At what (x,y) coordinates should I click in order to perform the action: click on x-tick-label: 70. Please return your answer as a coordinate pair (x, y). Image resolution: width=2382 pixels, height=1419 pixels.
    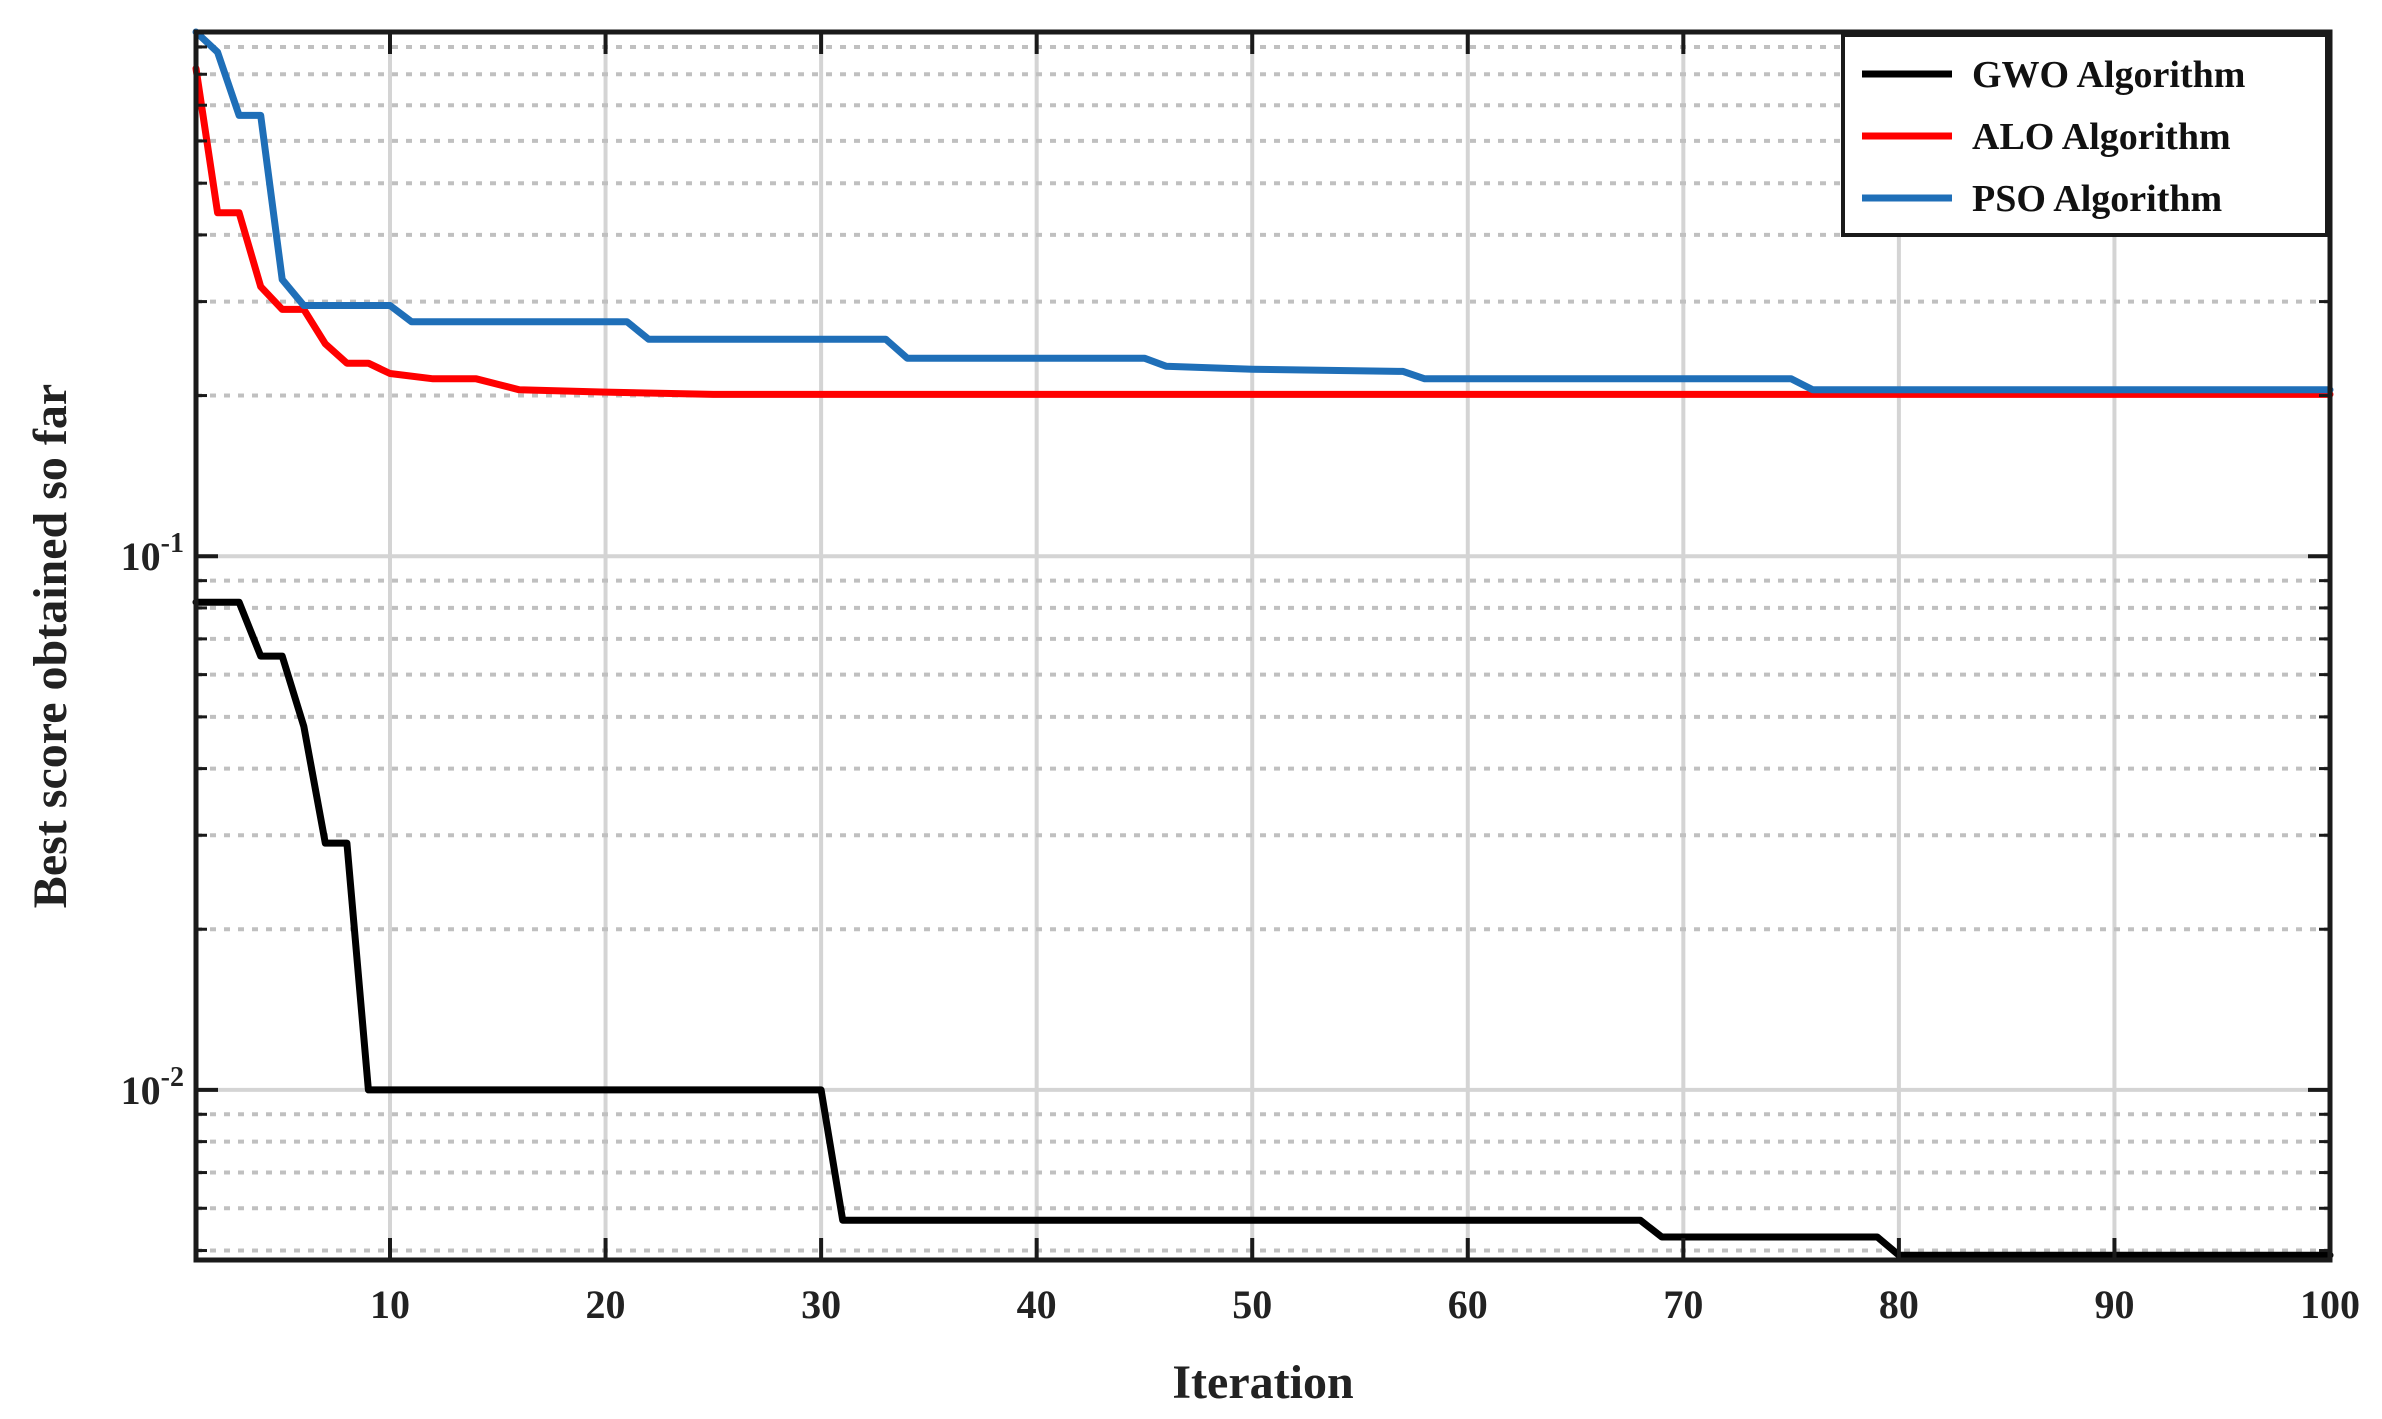
    Looking at the image, I should click on (1683, 1304).